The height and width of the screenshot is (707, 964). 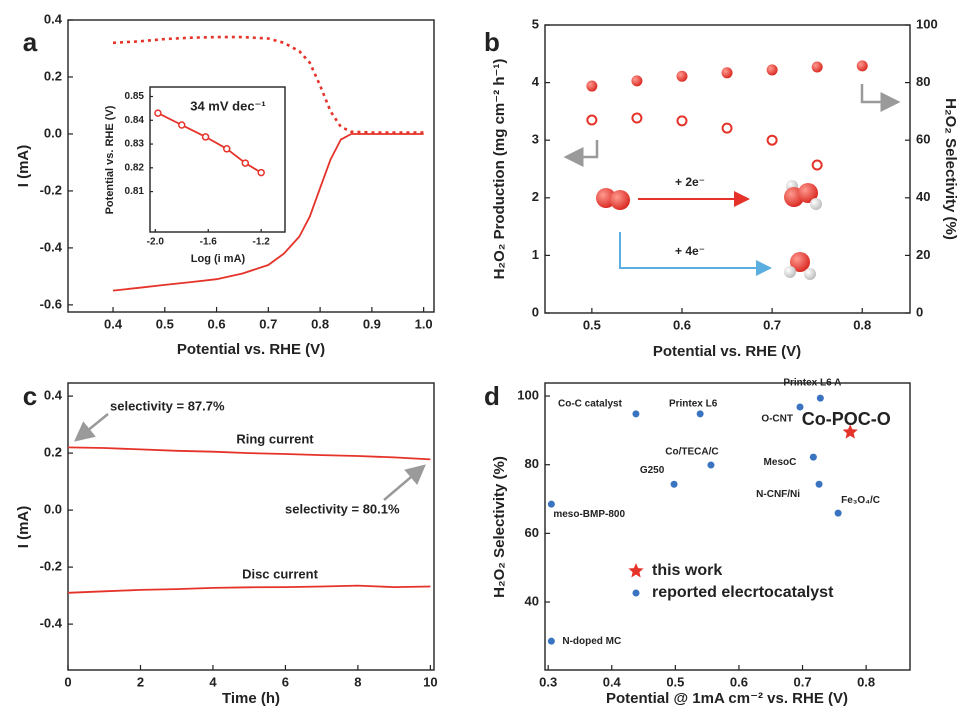 What do you see at coordinates (67, 681) in the screenshot?
I see `x-tick-label: 0` at bounding box center [67, 681].